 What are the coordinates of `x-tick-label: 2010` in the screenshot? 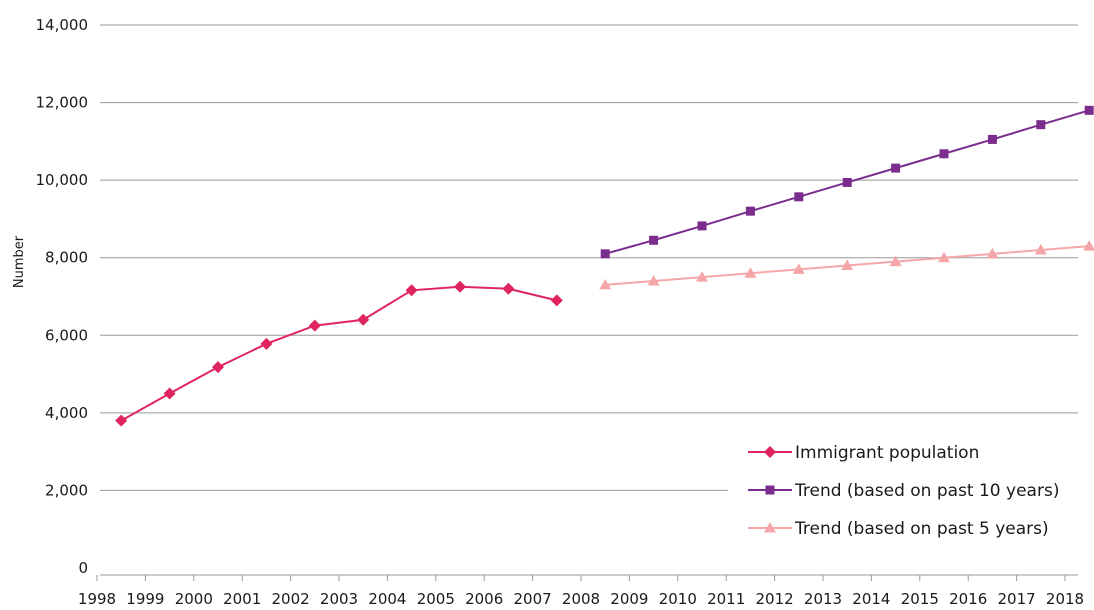 It's located at (678, 599).